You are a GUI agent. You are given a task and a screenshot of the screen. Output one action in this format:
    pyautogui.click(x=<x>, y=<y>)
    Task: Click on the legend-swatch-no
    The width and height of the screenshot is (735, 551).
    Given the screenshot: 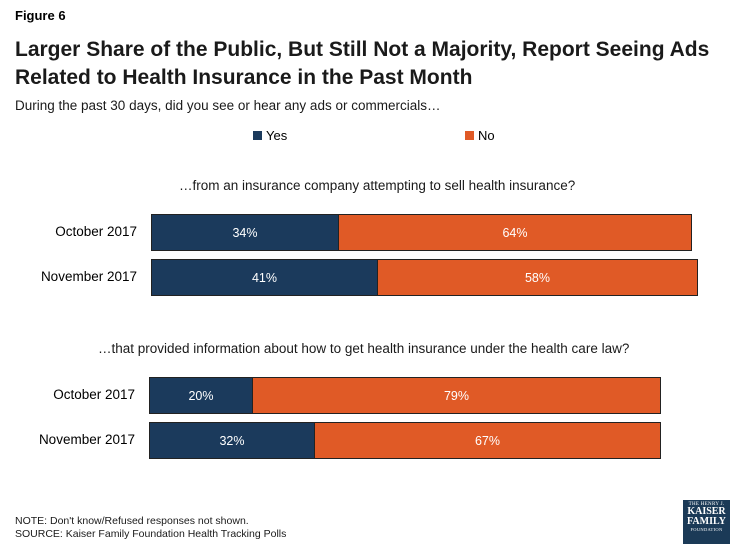 What is the action you would take?
    pyautogui.click(x=469, y=135)
    